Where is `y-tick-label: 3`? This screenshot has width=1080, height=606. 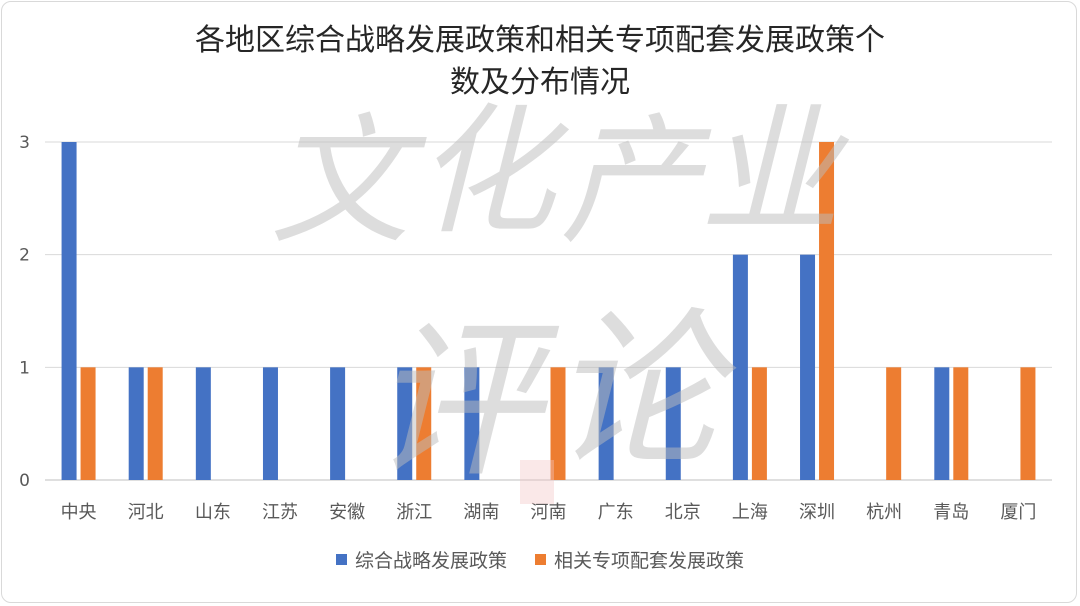
y-tick-label: 3 is located at coordinates (24, 143).